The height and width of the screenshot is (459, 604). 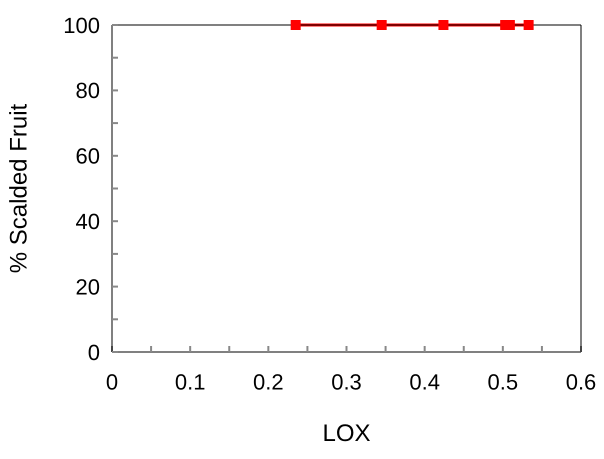 What do you see at coordinates (88, 156) in the screenshot?
I see `y-tick-label: 60` at bounding box center [88, 156].